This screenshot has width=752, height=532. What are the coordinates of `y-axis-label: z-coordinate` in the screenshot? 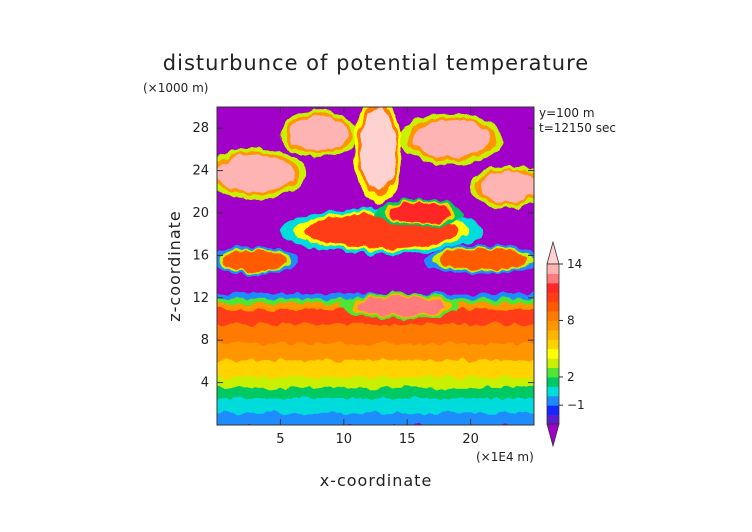 It's located at (174, 266).